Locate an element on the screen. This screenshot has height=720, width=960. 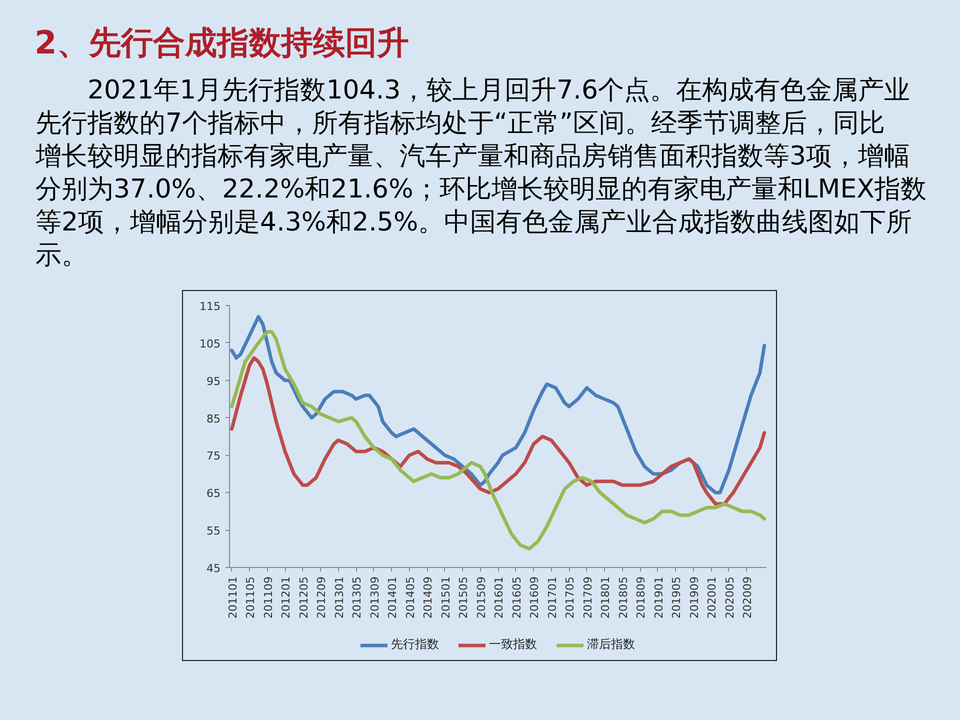
y-tick-label: 55 is located at coordinates (213, 531).